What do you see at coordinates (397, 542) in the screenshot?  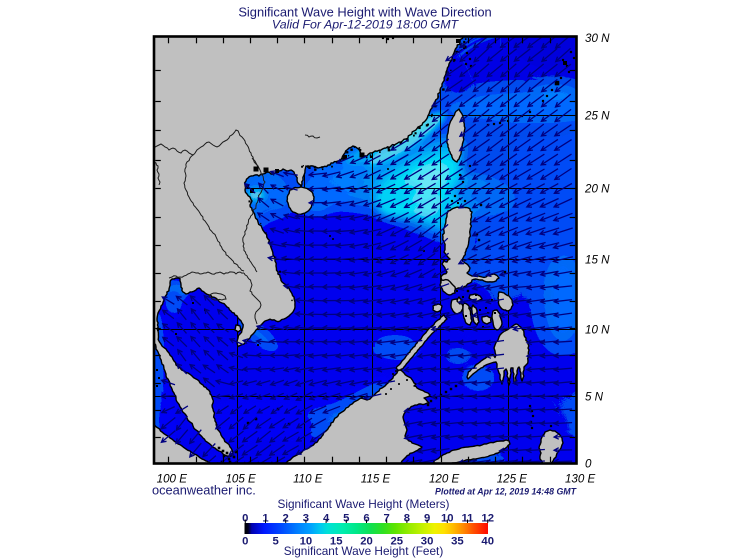 I see `svg-text: 25` at bounding box center [397, 542].